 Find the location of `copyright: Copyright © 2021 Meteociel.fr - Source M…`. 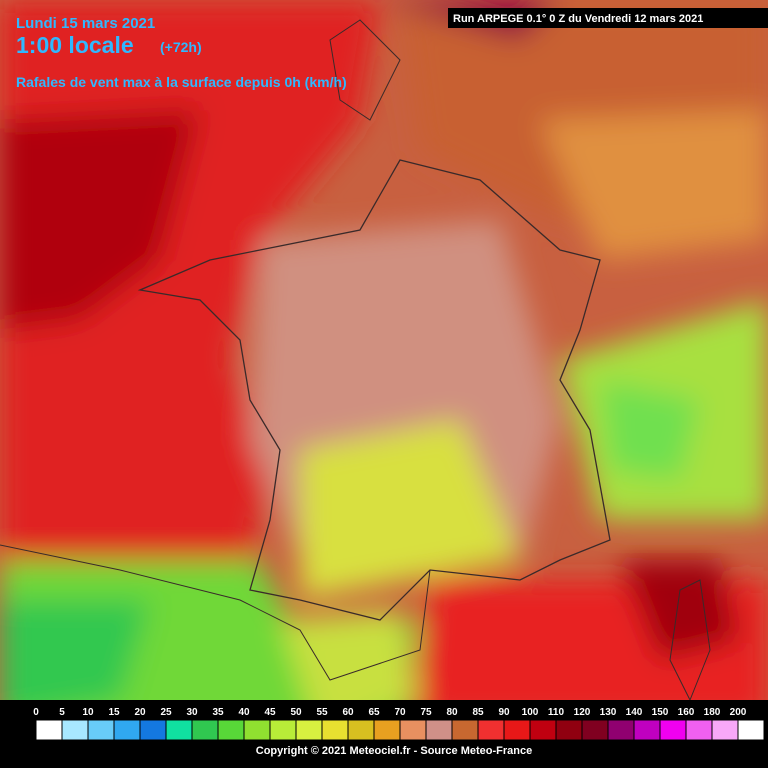

copyright: Copyright © 2021 Meteociel.fr - Source M… is located at coordinates (394, 751).